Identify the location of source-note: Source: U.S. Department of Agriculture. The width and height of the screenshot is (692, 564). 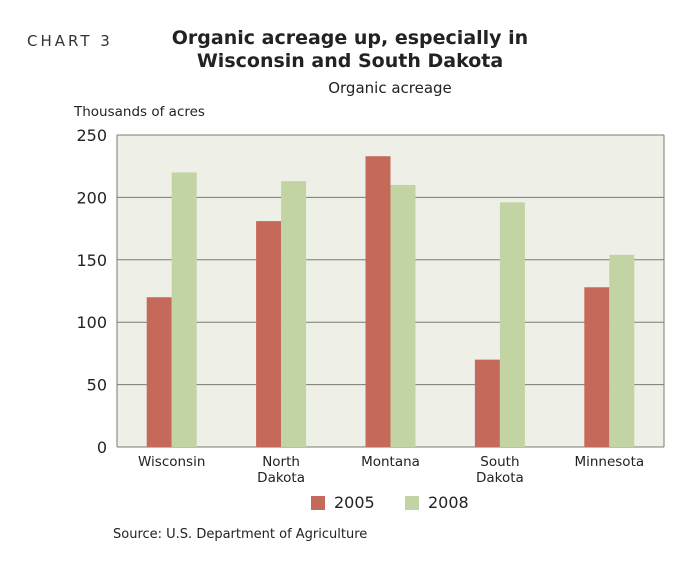
(240, 534).